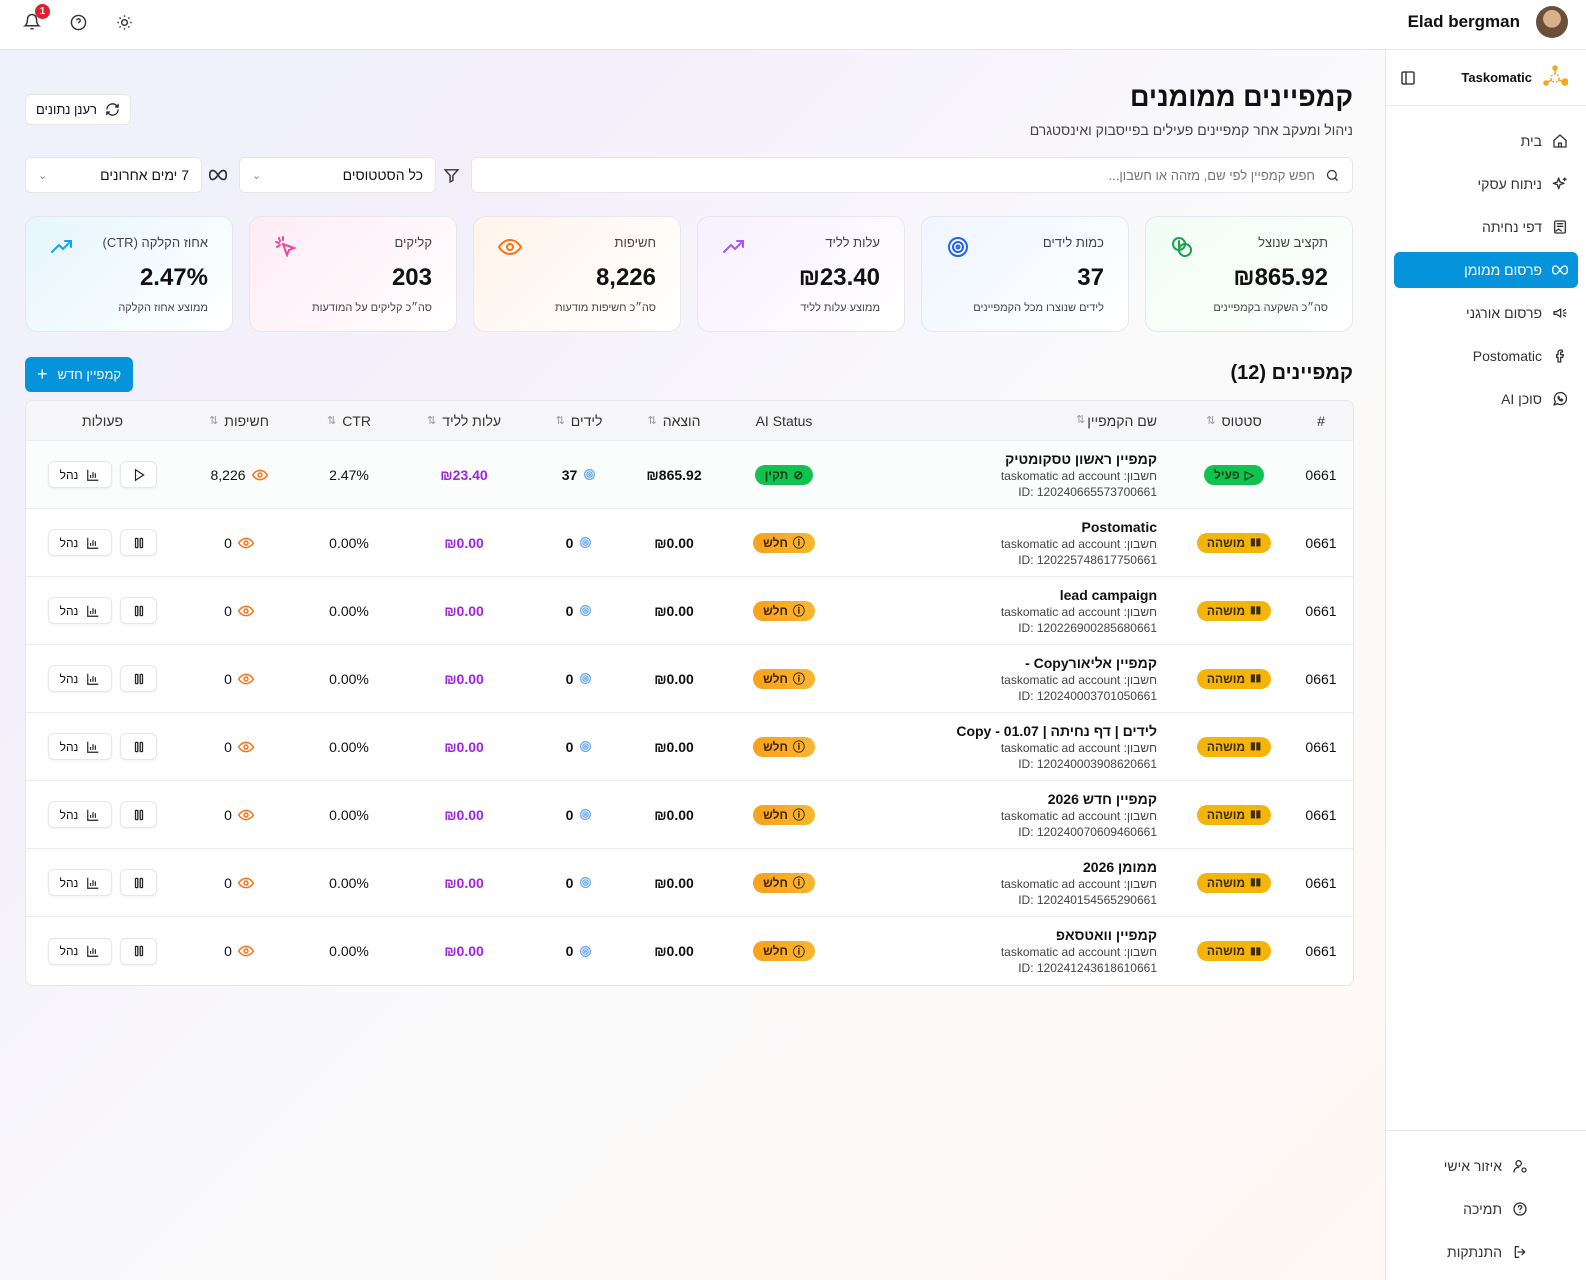  I want to click on click-cursor-icon, so click(286, 247).